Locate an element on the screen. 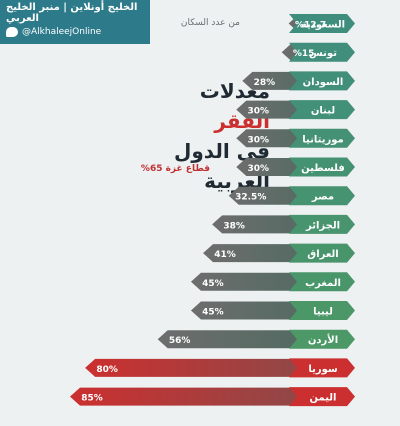  category-label-9: المغرب is located at coordinates (323, 283).